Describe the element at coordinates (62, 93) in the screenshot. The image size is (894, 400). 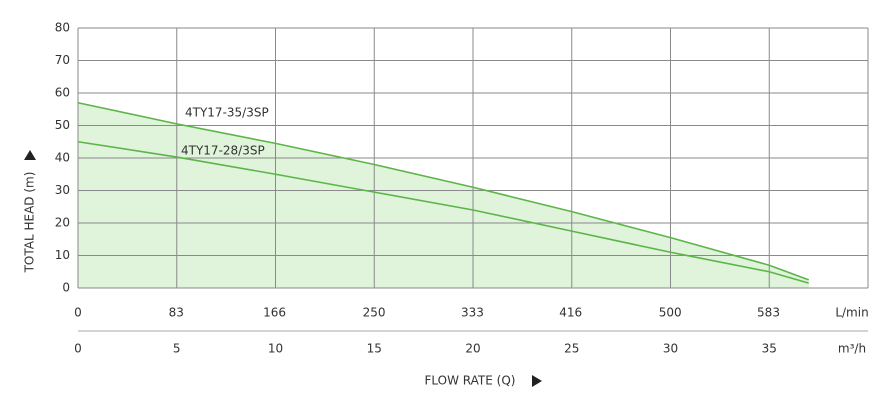
I see `y-tick-label: 60` at that location.